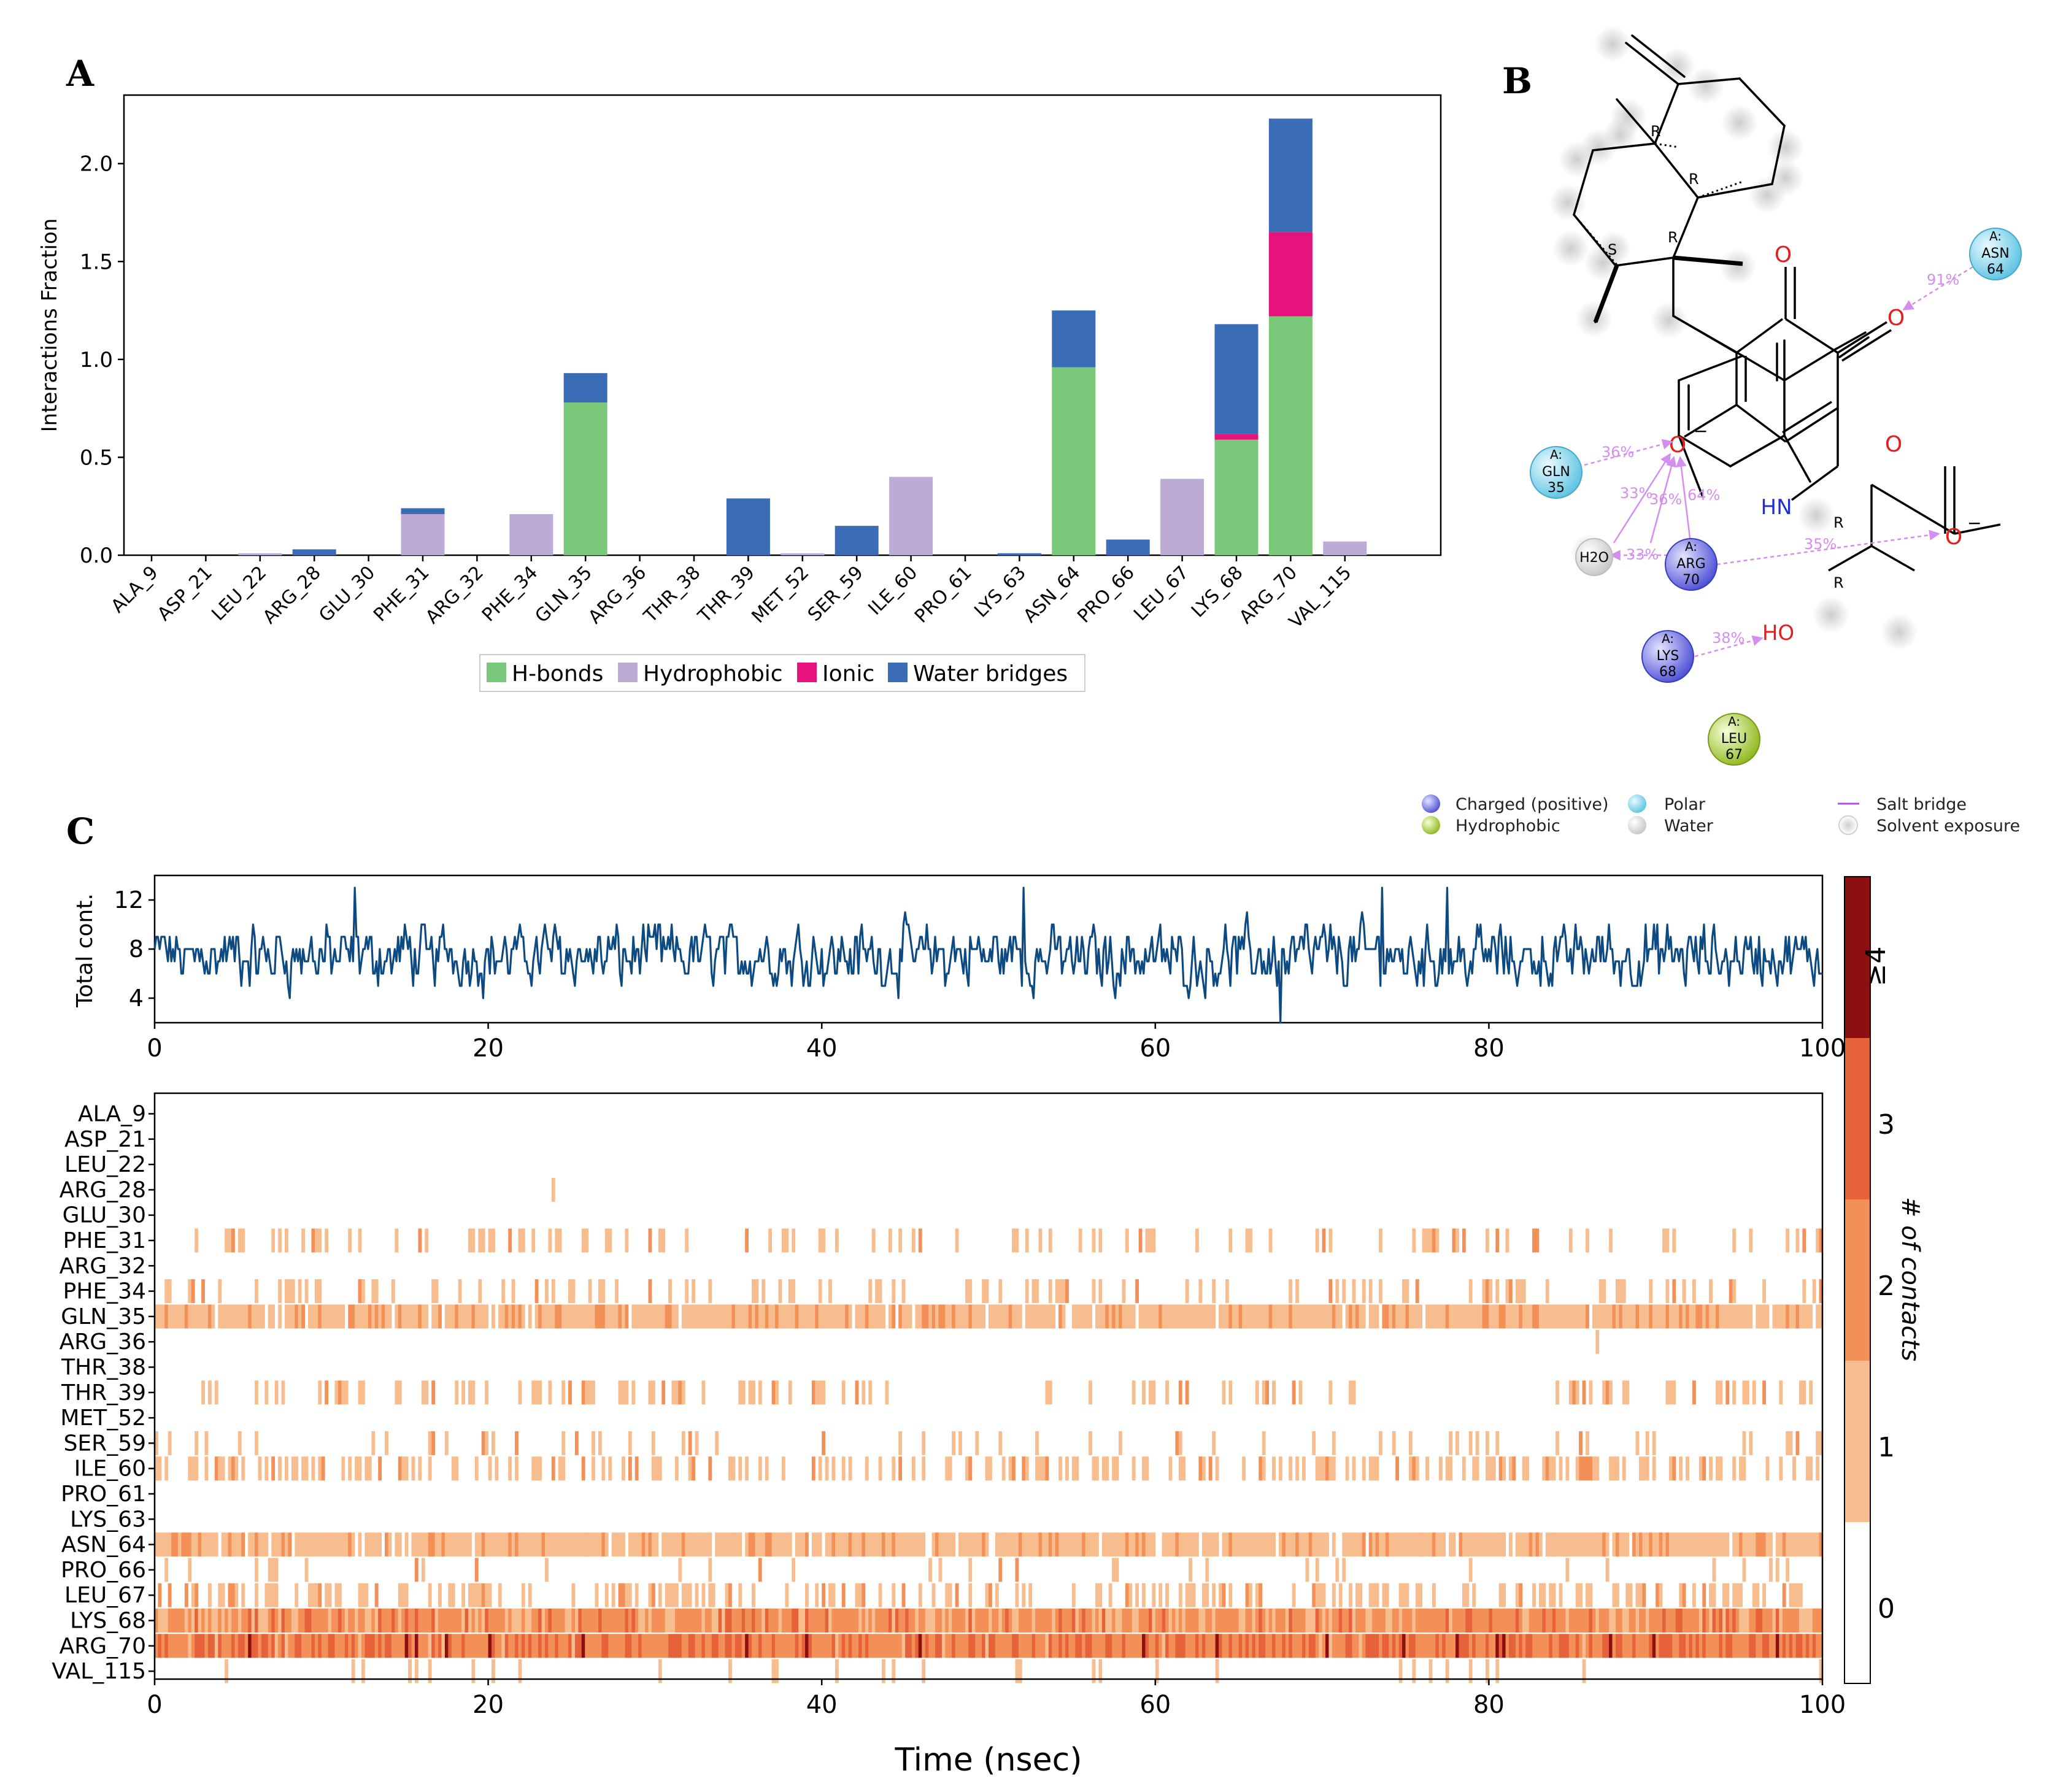  Describe the element at coordinates (401, 594) in the screenshot. I see `chart-a-xtick-label: PHE_31` at that location.